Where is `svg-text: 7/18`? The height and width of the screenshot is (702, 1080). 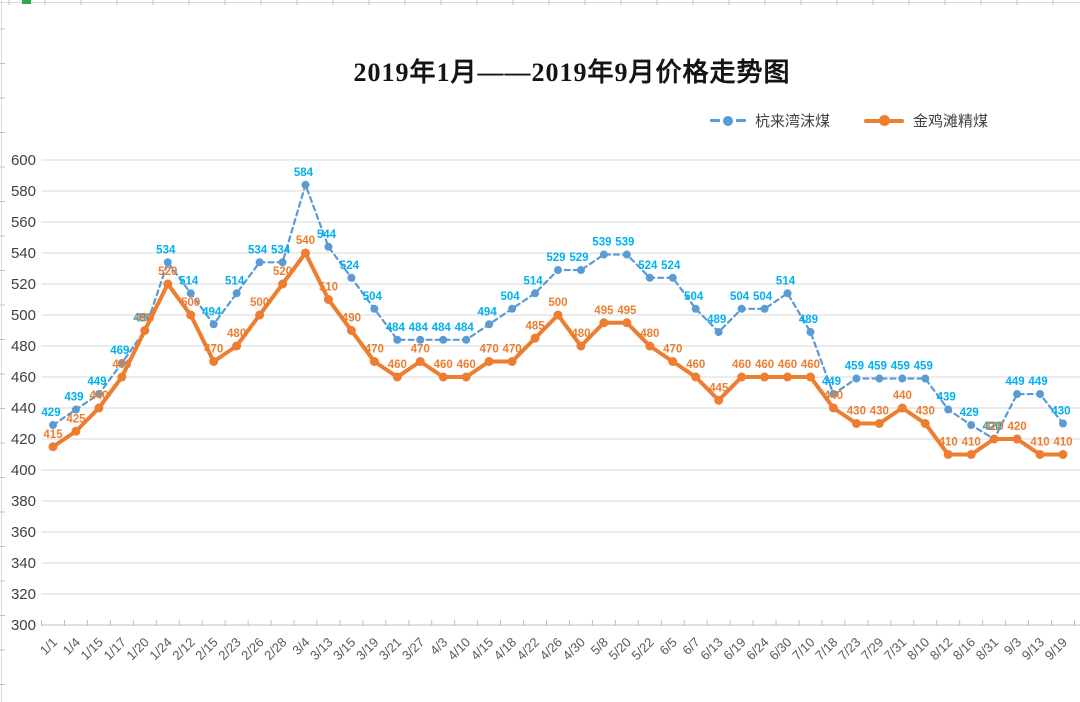 svg-text: 7/18 is located at coordinates (826, 649).